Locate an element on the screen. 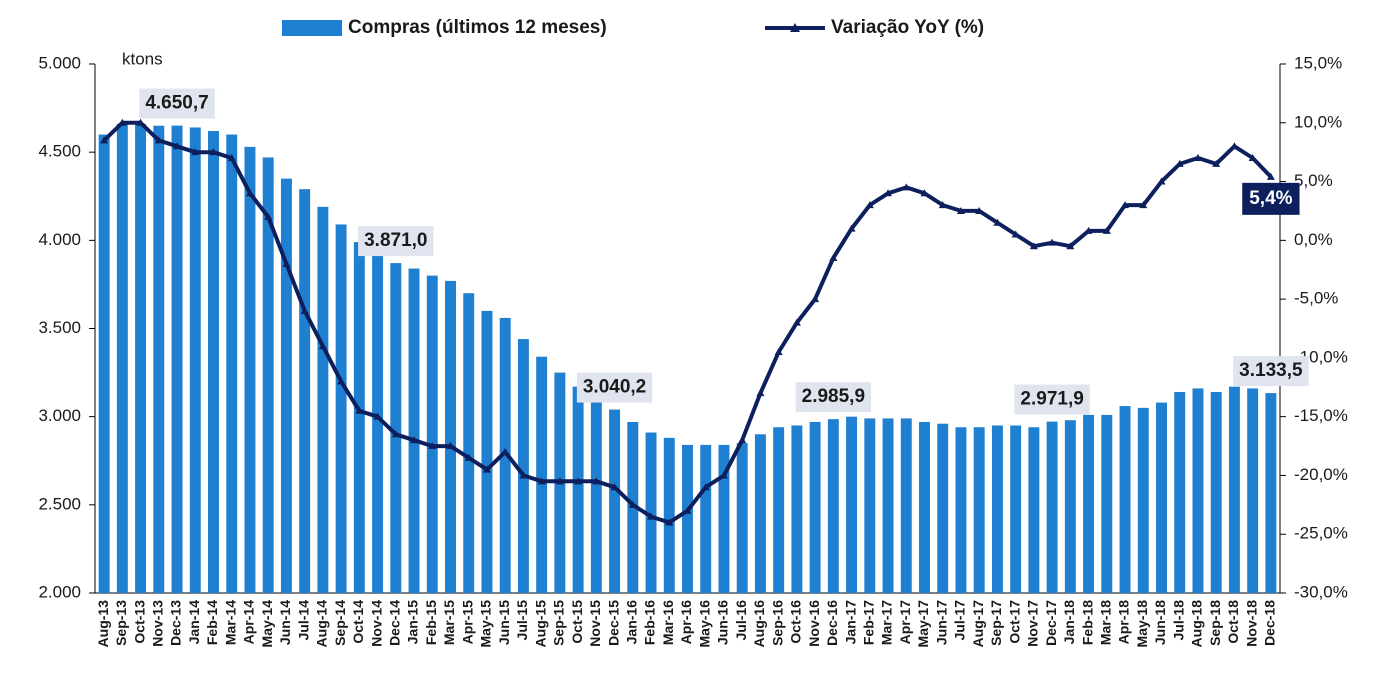  value-label: 2.985,9 is located at coordinates (833, 397).